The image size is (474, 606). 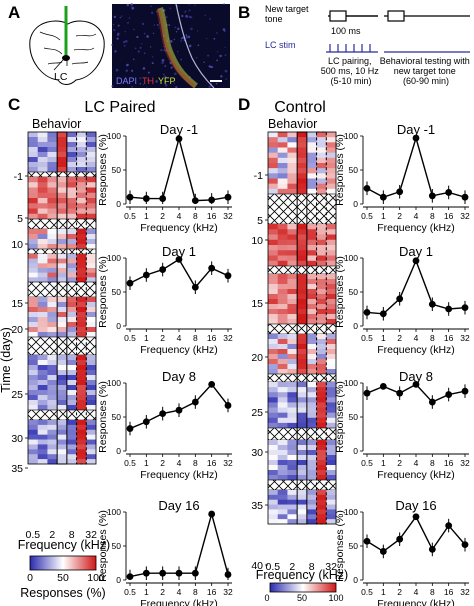 What do you see at coordinates (416, 216) in the screenshot?
I see `x-tick-label: 4` at bounding box center [416, 216].